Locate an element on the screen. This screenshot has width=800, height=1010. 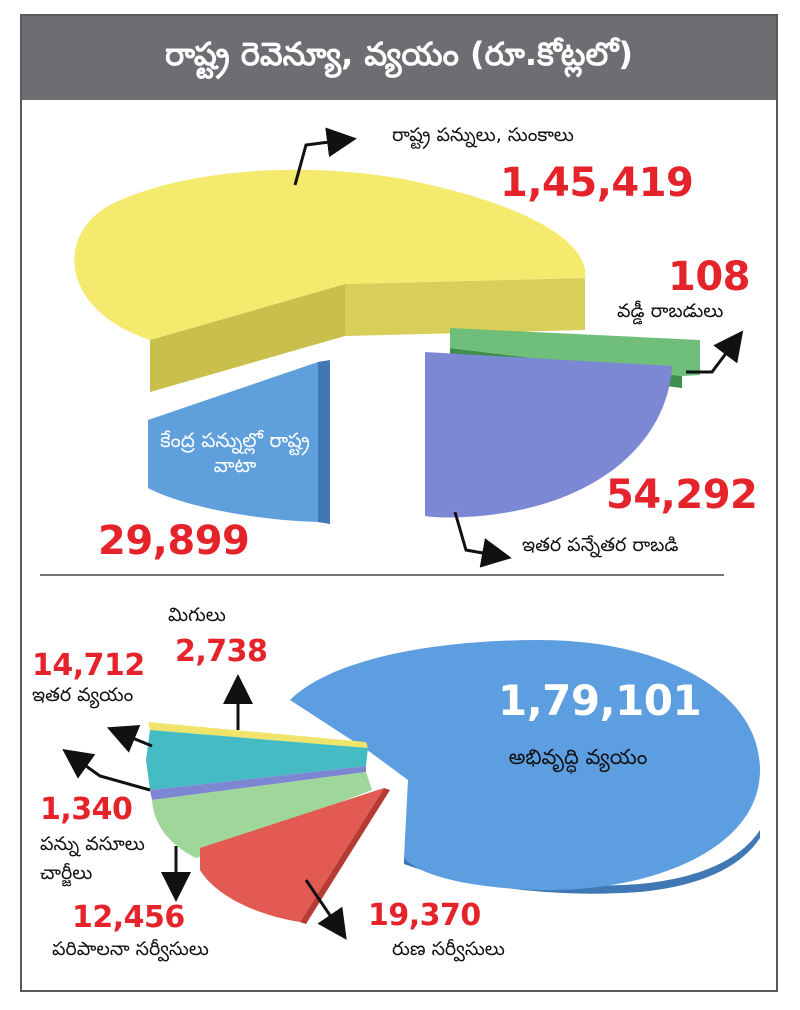
label-interest: వడ్డీ రాబడులు is located at coordinates (670, 311).